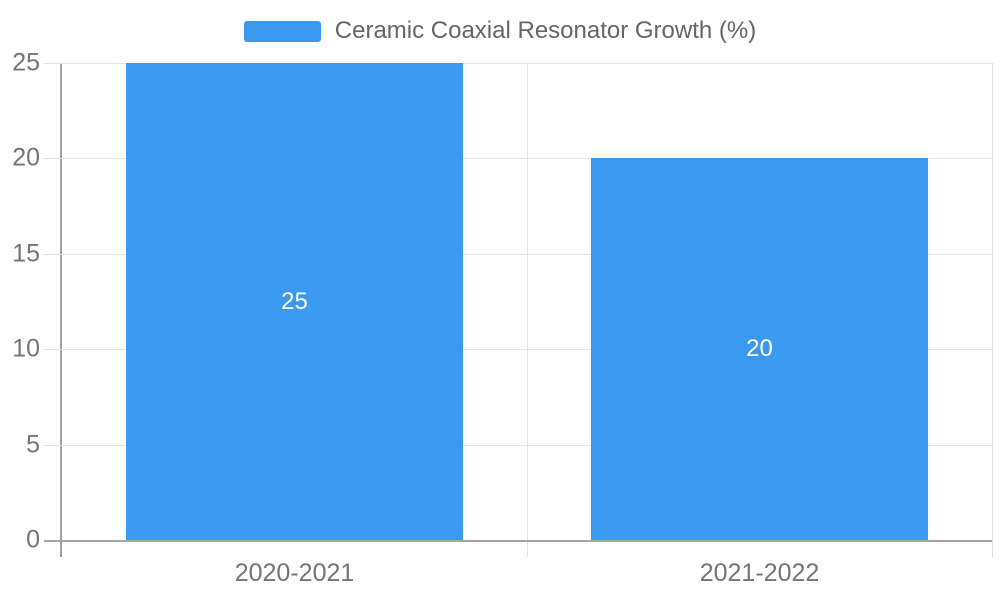 Image resolution: width=1000 pixels, height=600 pixels. Describe the element at coordinates (33, 539) in the screenshot. I see `y-axis-label-0: 0` at that location.